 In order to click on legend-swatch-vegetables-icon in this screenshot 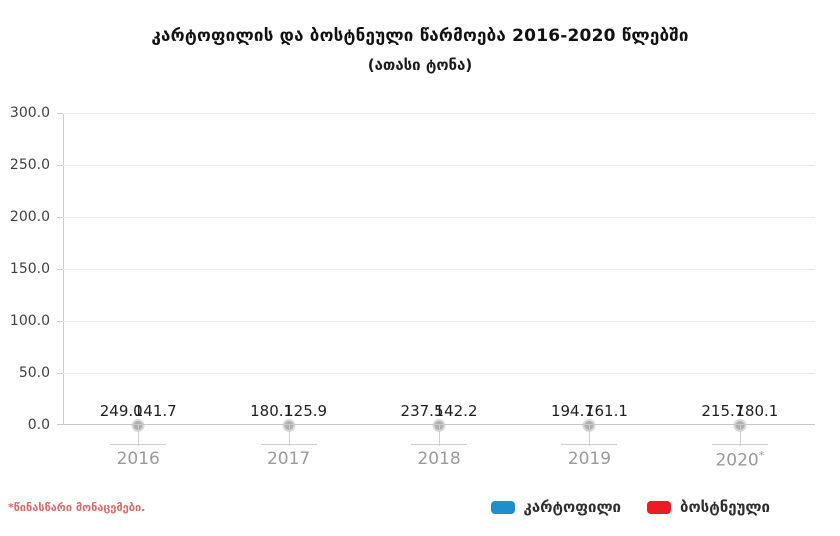, I will do `click(659, 507)`.